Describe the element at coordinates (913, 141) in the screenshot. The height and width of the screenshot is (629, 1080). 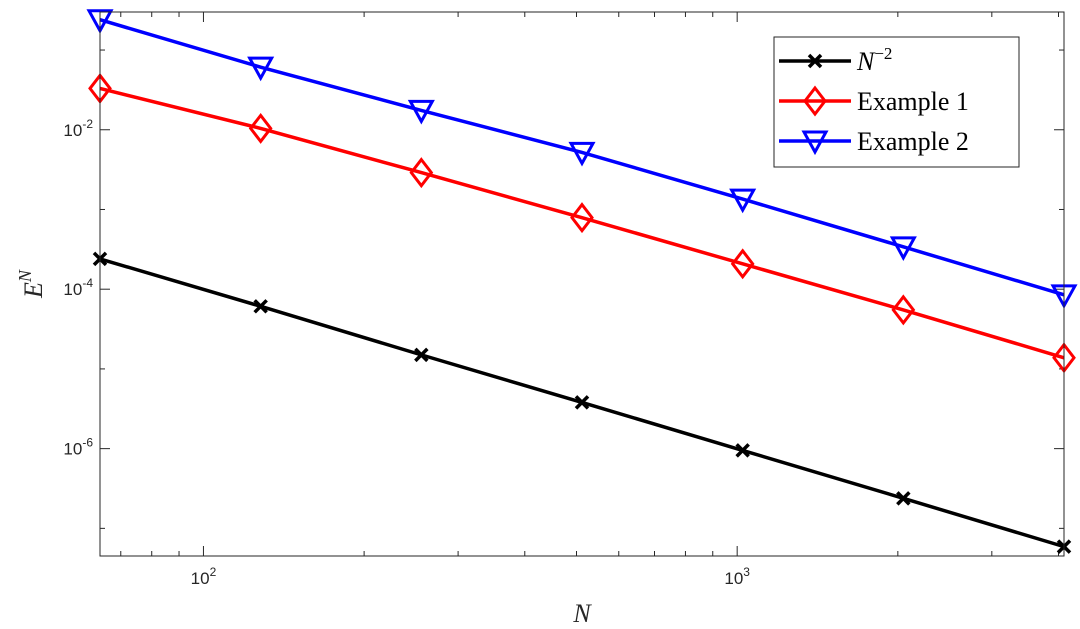
I see `legend-label: Example 2` at that location.